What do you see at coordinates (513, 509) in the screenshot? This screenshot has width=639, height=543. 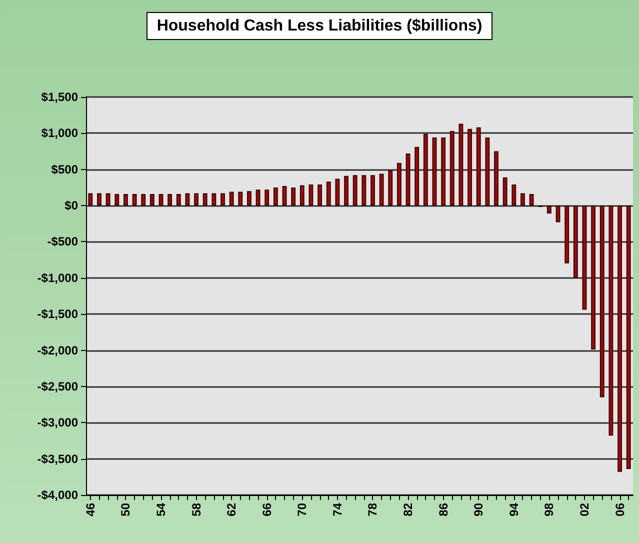 I see `x-tick-label: 94` at bounding box center [513, 509].